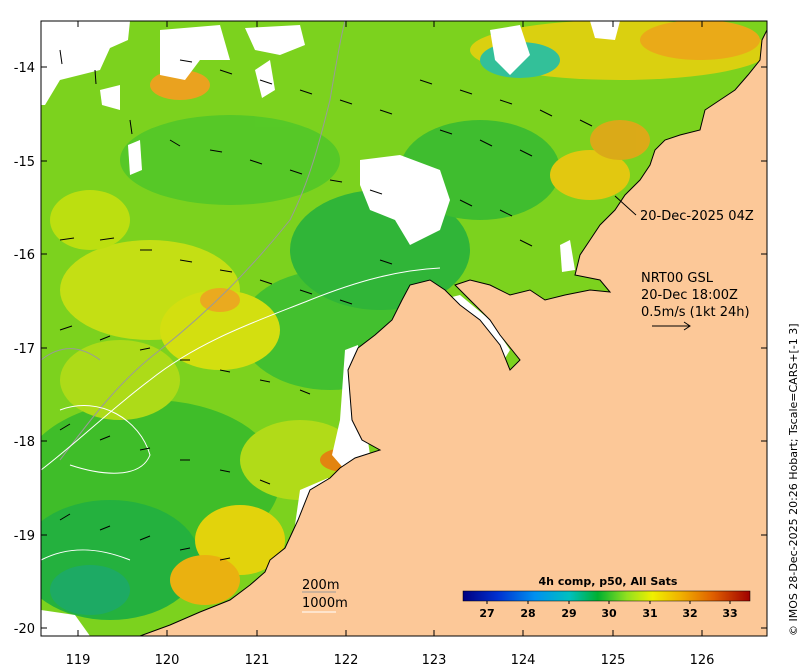 The image size is (810, 672). I want to click on colorbar-tick-label: 31, so click(649, 613).